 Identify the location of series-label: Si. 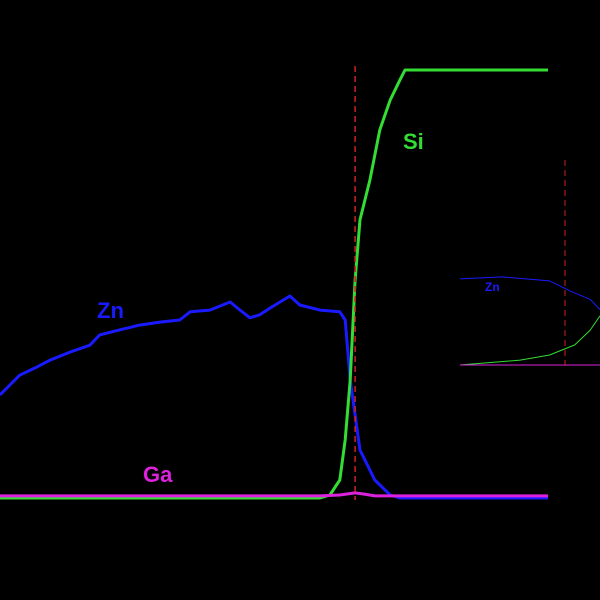
(413, 141).